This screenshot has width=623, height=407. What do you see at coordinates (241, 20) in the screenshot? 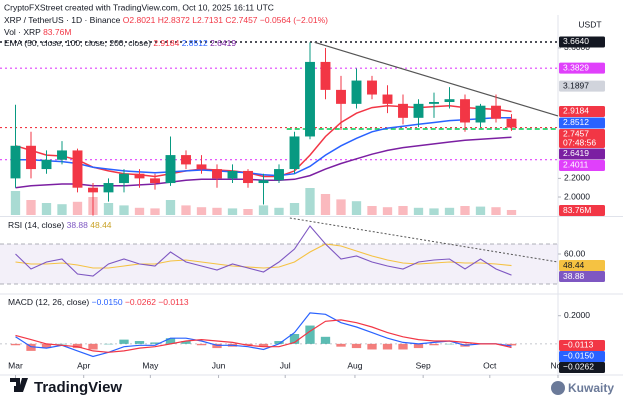
I see `ohlc-close: C2.7457` at bounding box center [241, 20].